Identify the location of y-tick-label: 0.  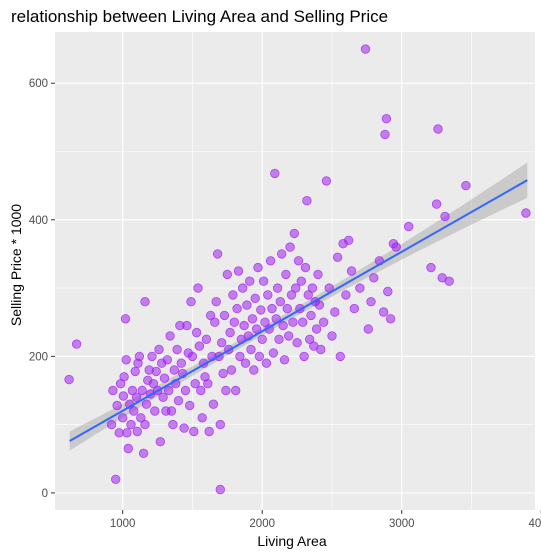
(45, 494).